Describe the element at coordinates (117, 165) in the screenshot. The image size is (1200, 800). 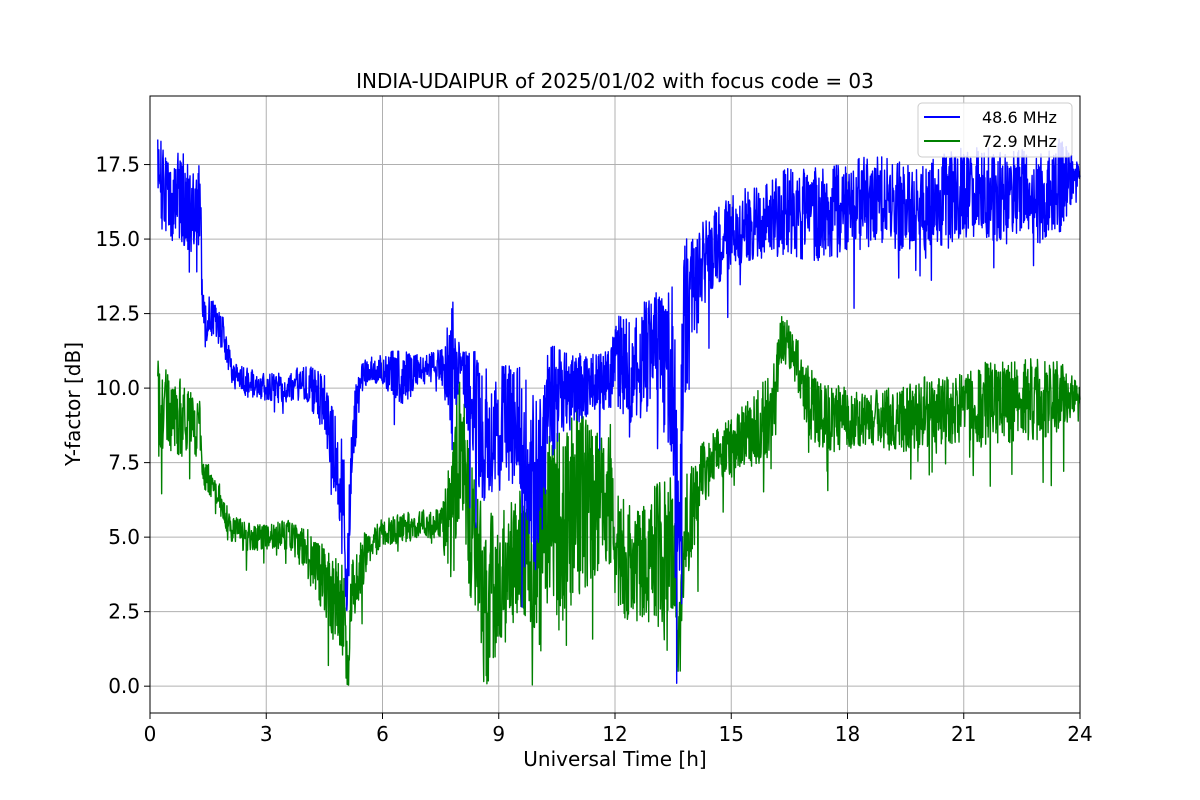
I see `y-tick-label: 17.5` at that location.